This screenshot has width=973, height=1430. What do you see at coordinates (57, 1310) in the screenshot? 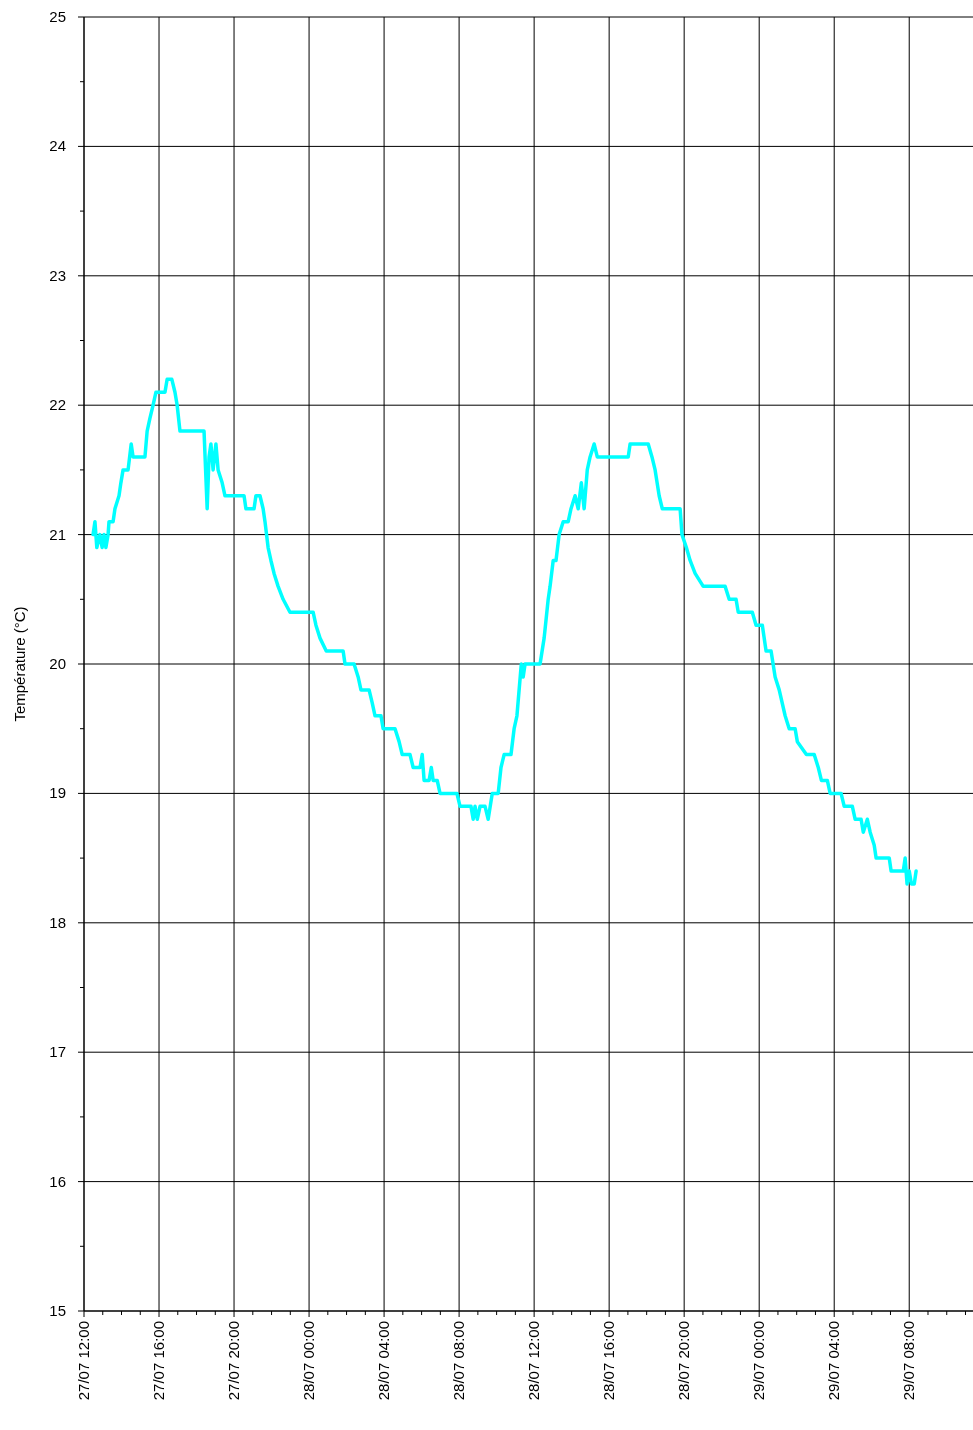
I see `y-tick-label: 15` at bounding box center [57, 1310].